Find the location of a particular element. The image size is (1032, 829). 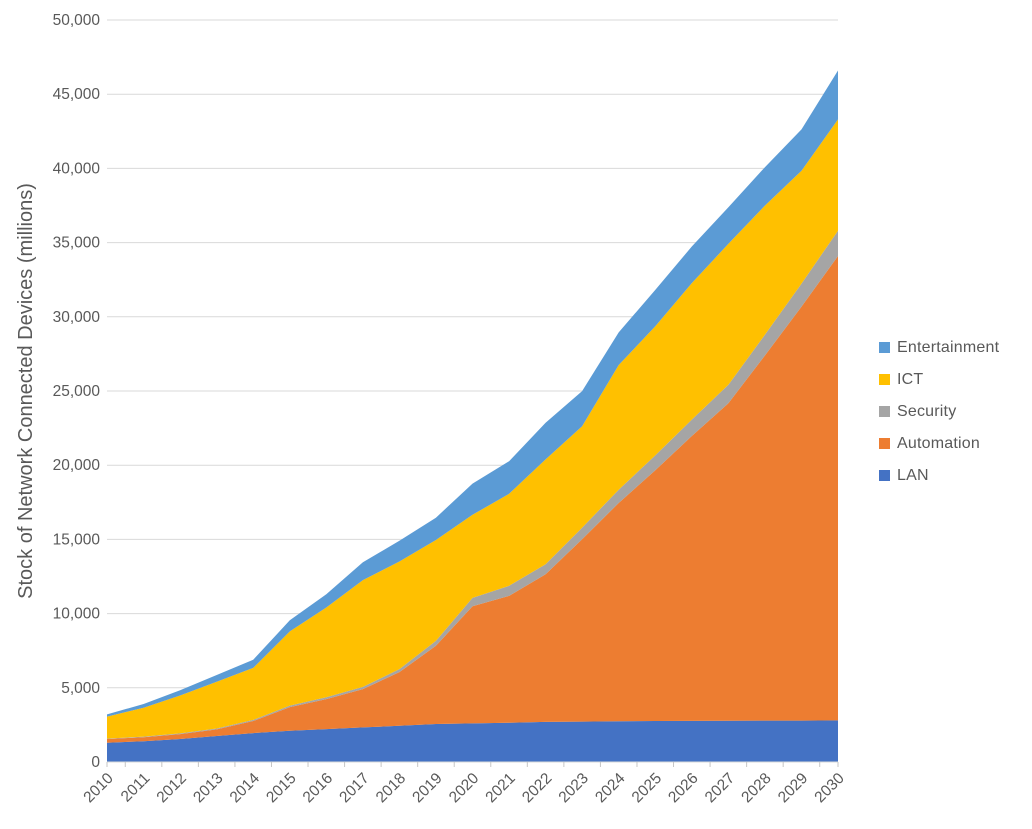

x-tick-label: 2021 is located at coordinates (500, 788).